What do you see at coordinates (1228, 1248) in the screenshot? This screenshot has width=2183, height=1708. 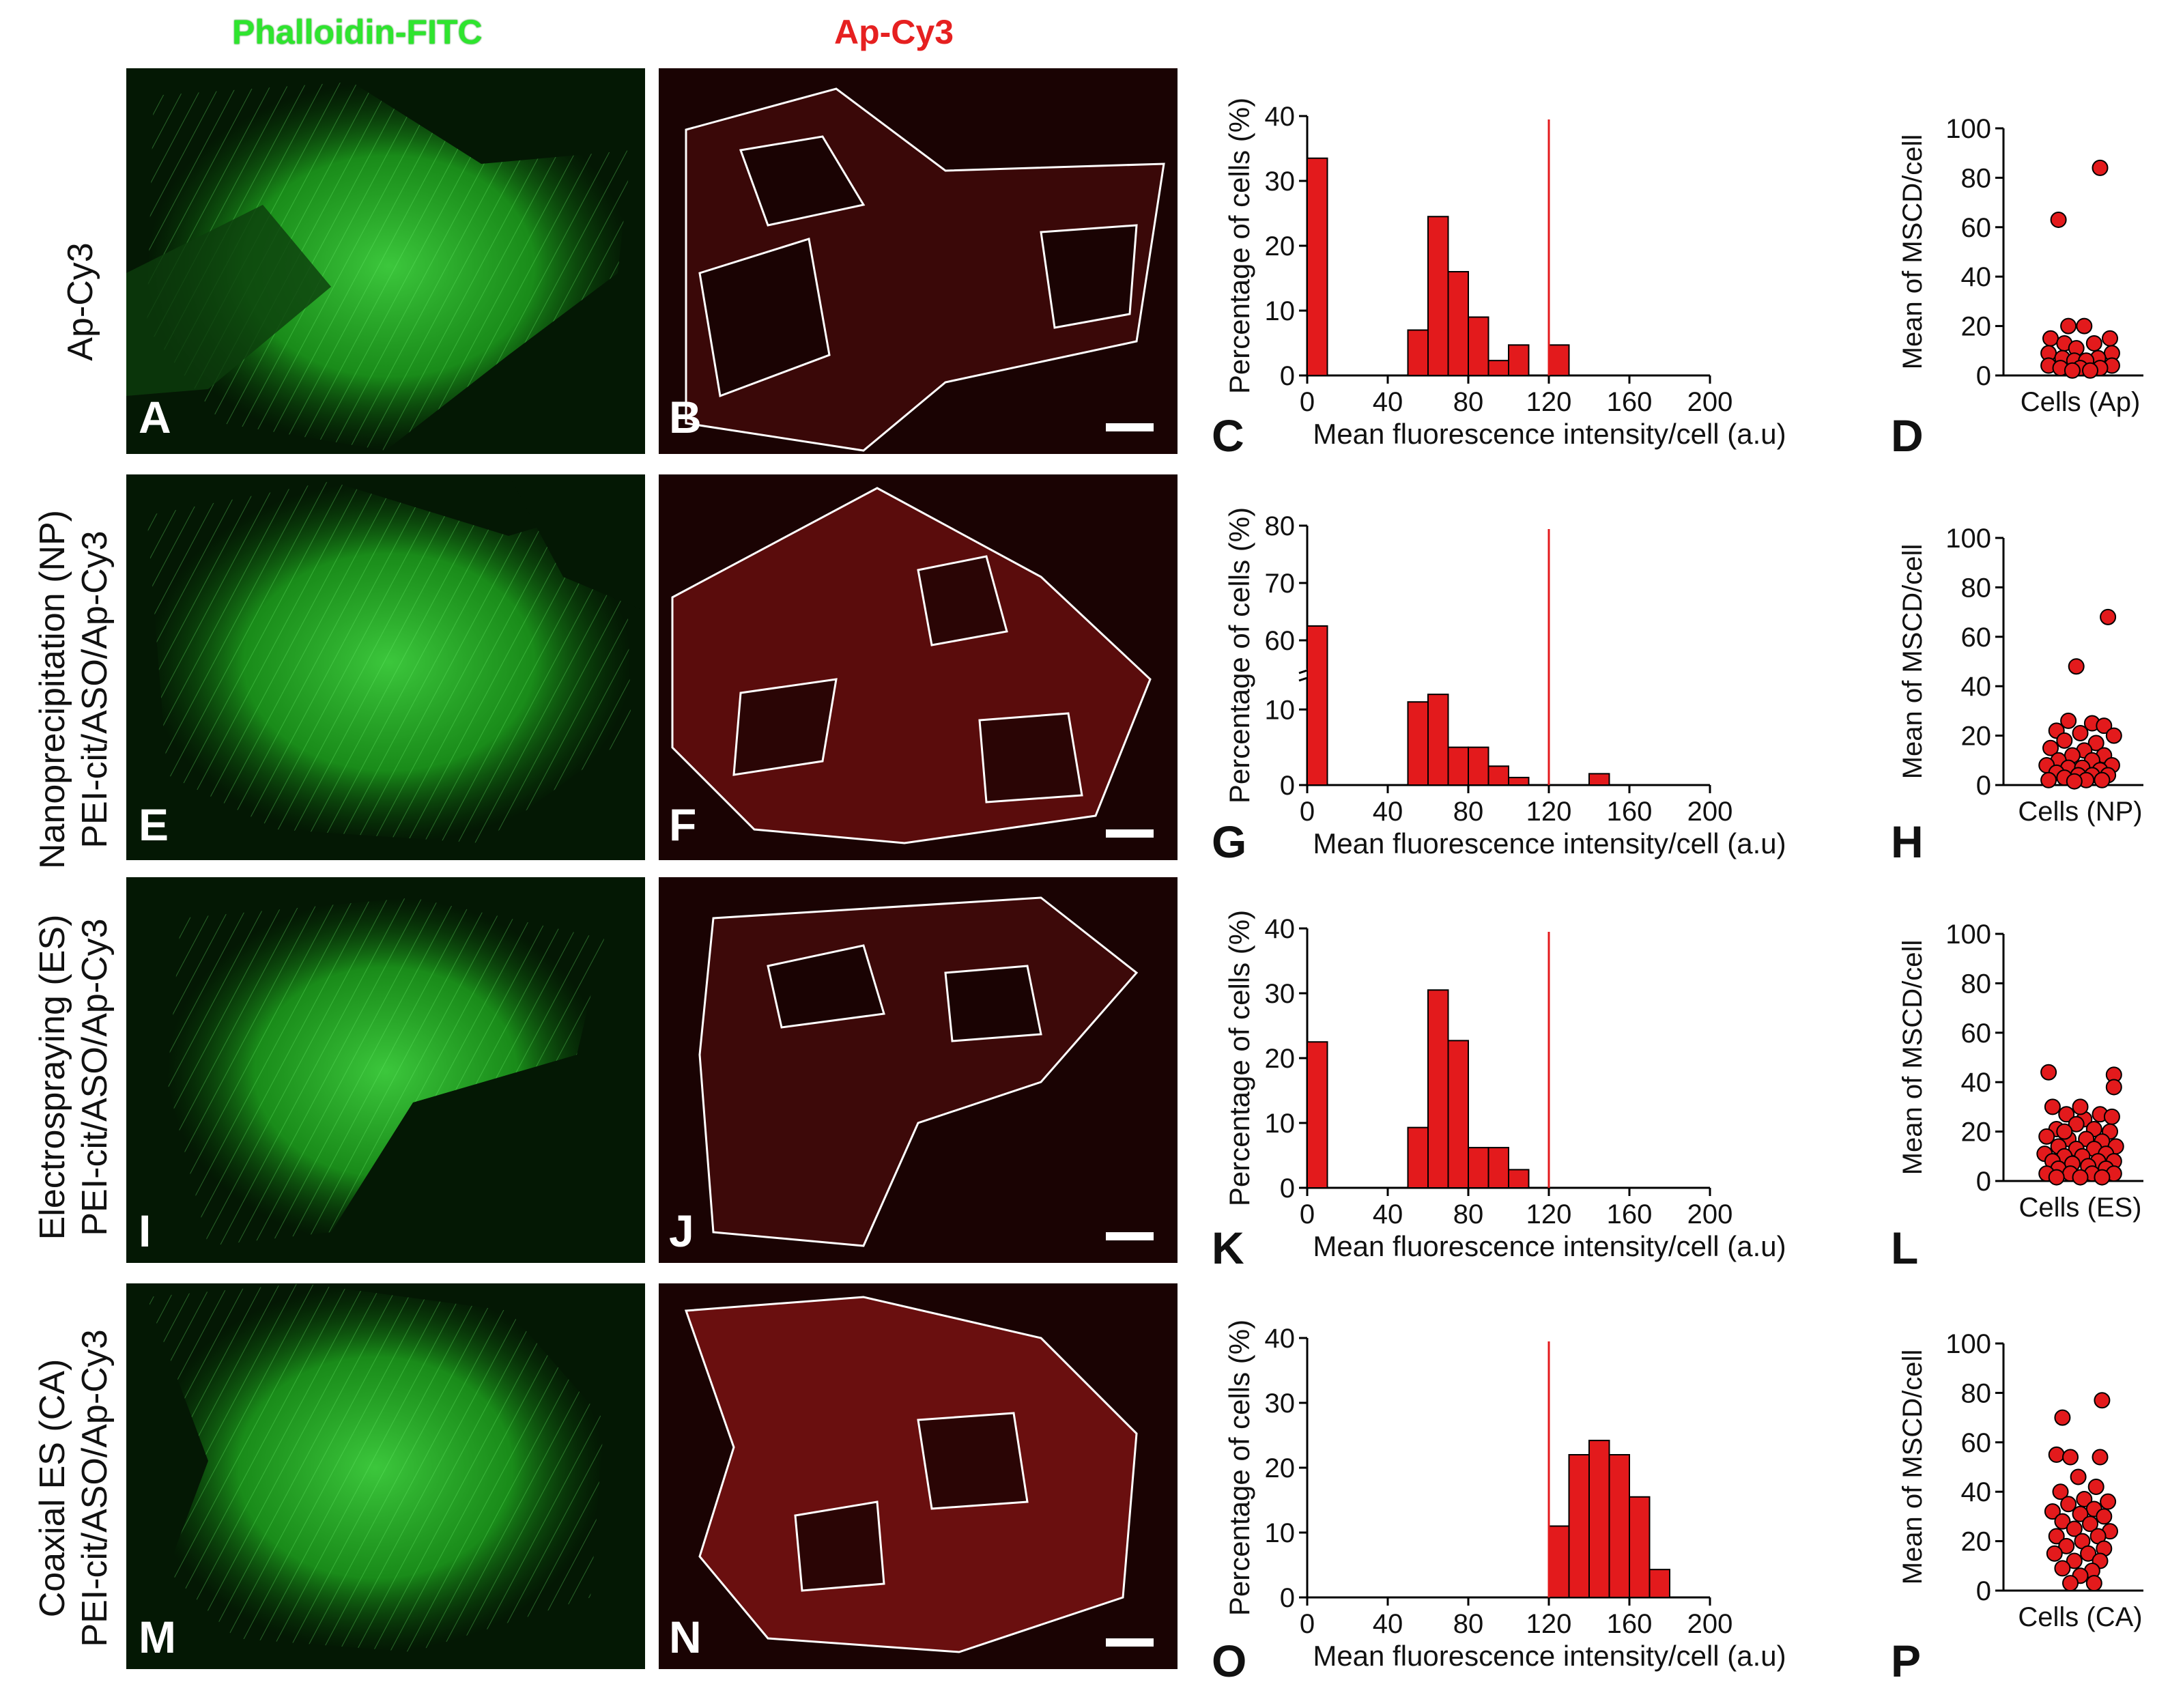 I see `panel-letter-k: K` at bounding box center [1228, 1248].